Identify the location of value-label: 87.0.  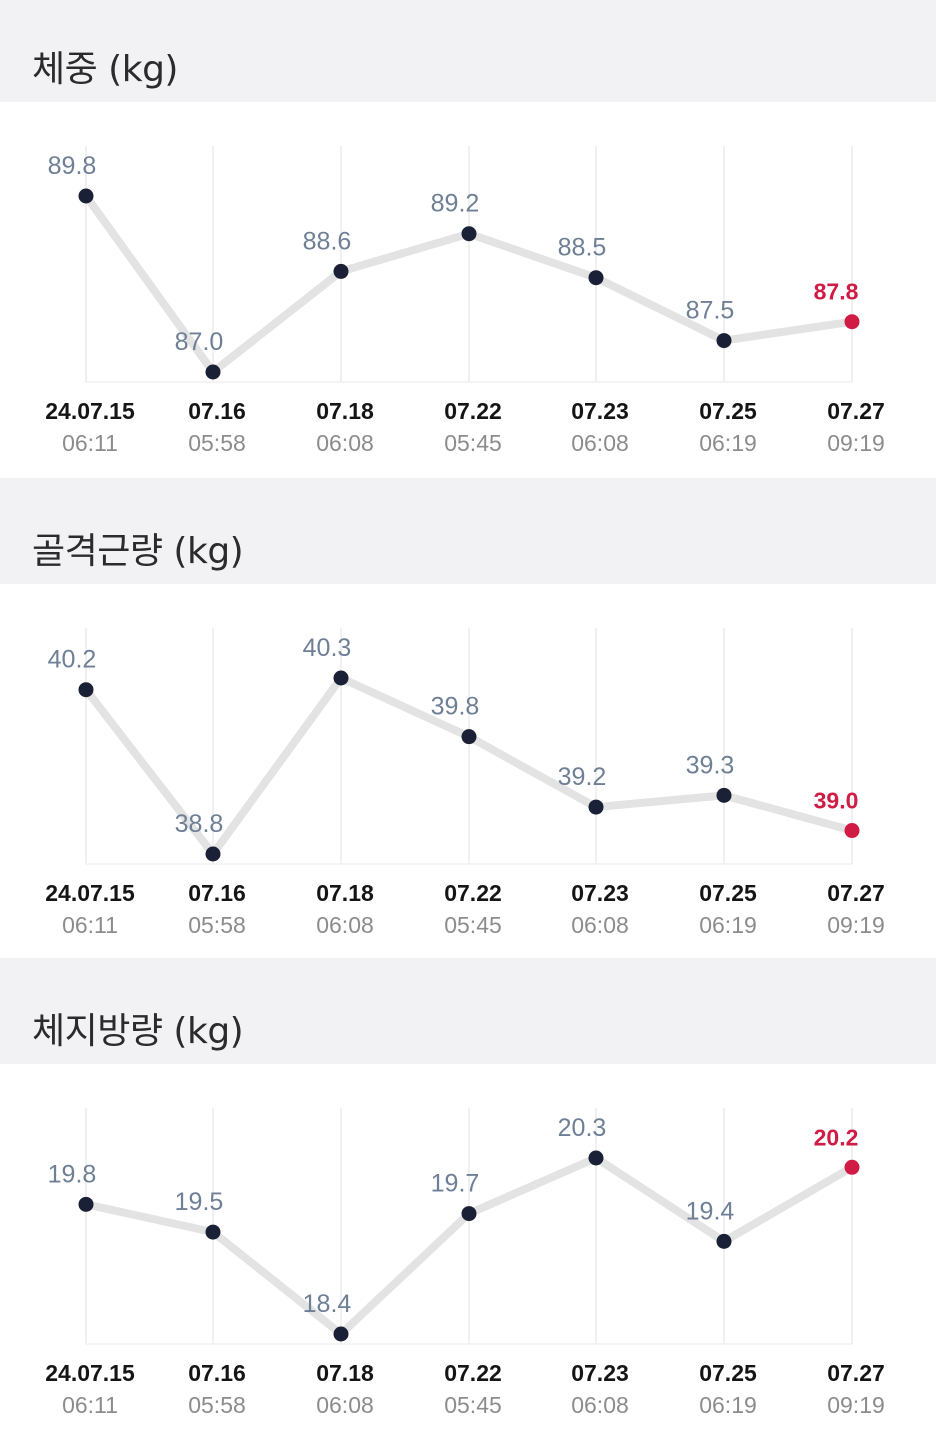
(199, 342).